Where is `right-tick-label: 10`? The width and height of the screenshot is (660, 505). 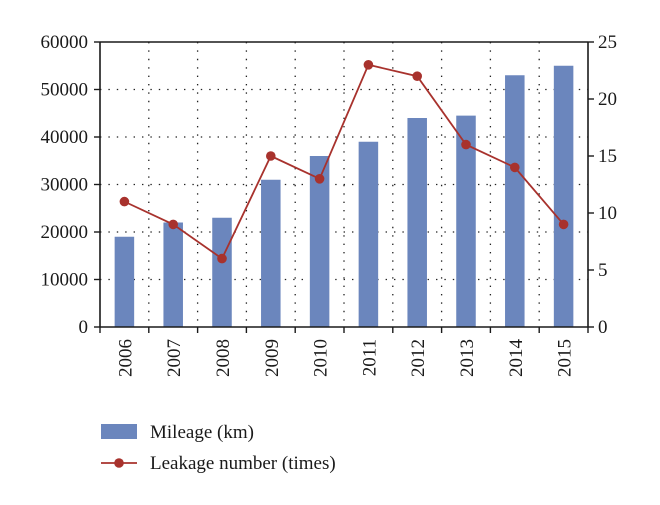
right-tick-label: 10 is located at coordinates (607, 213).